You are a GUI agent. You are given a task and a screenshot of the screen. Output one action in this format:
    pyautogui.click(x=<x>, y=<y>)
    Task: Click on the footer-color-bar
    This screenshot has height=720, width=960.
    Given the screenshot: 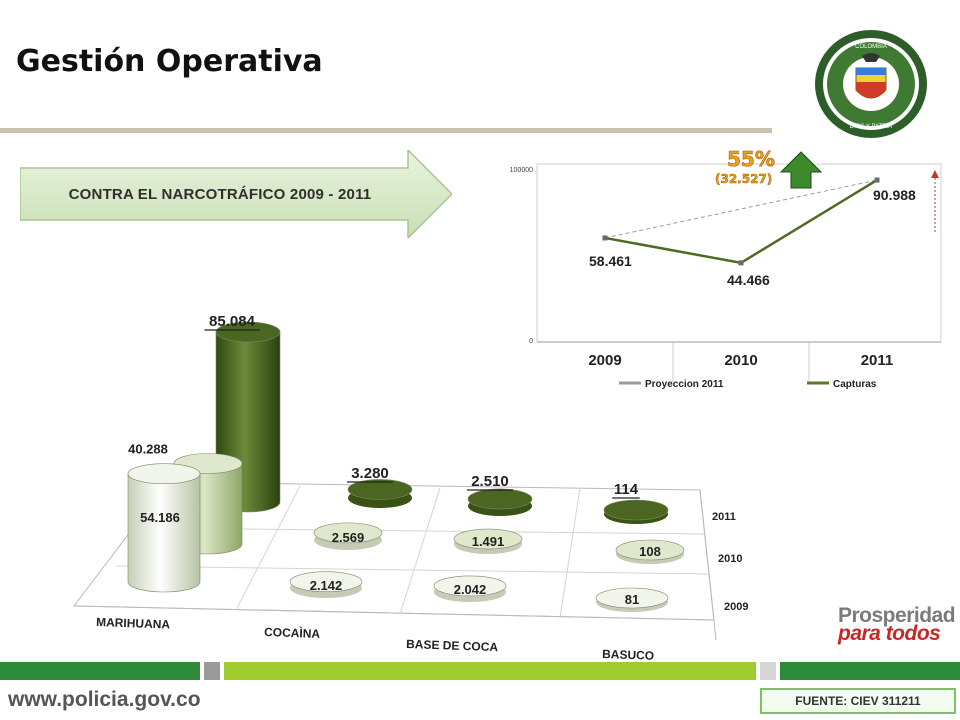 What is the action you would take?
    pyautogui.click(x=480, y=671)
    